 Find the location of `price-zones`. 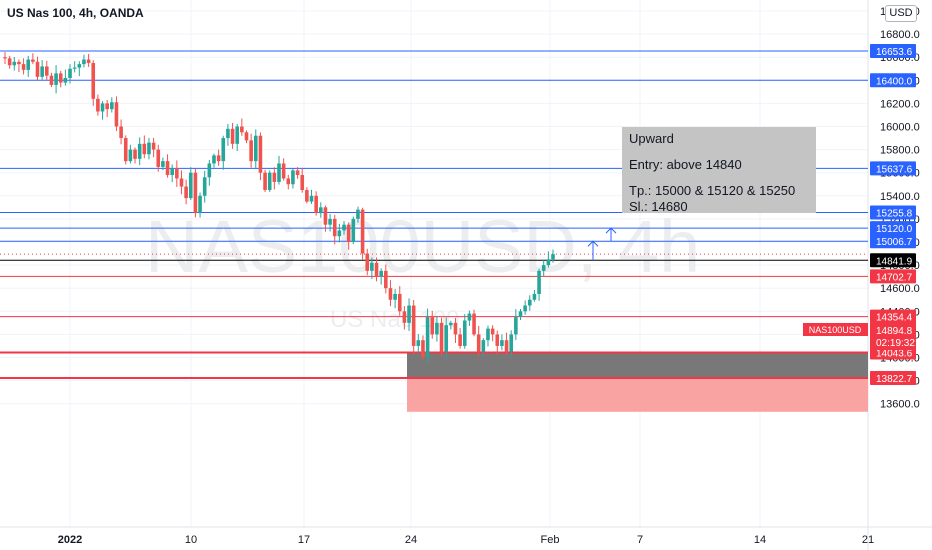

price-zones is located at coordinates (637, 382).